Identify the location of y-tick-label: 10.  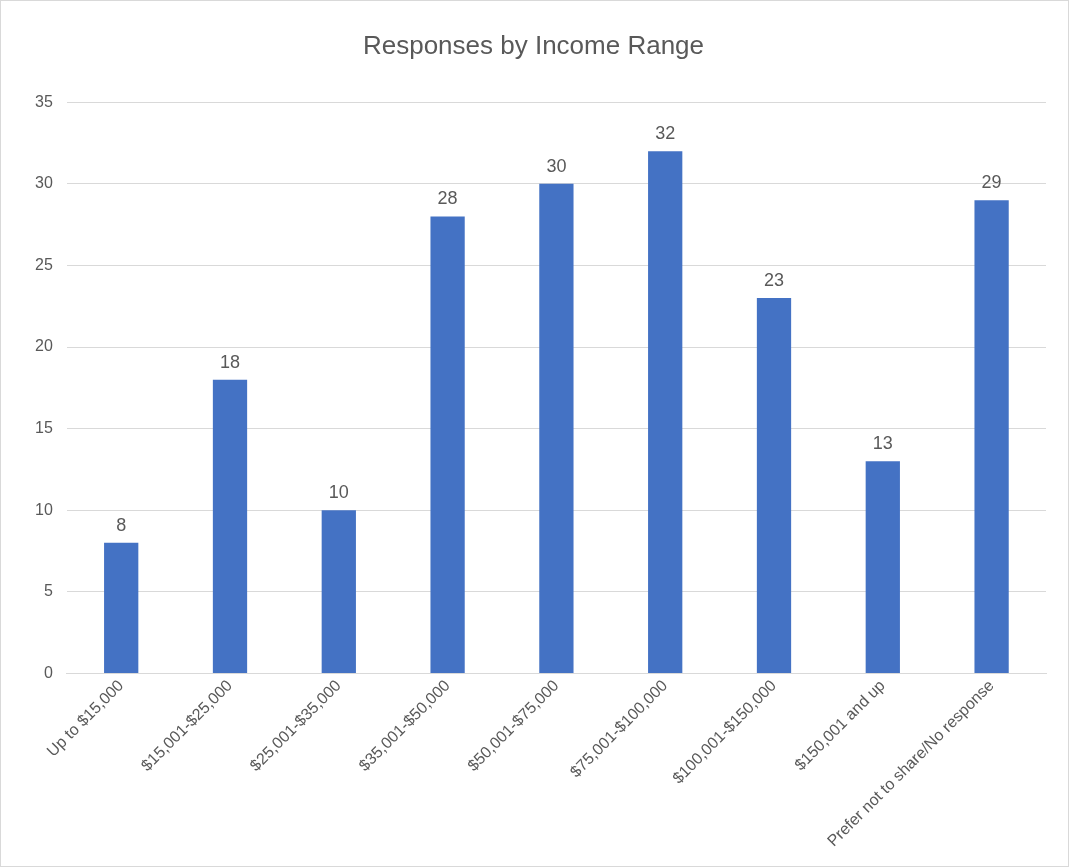
(44, 509).